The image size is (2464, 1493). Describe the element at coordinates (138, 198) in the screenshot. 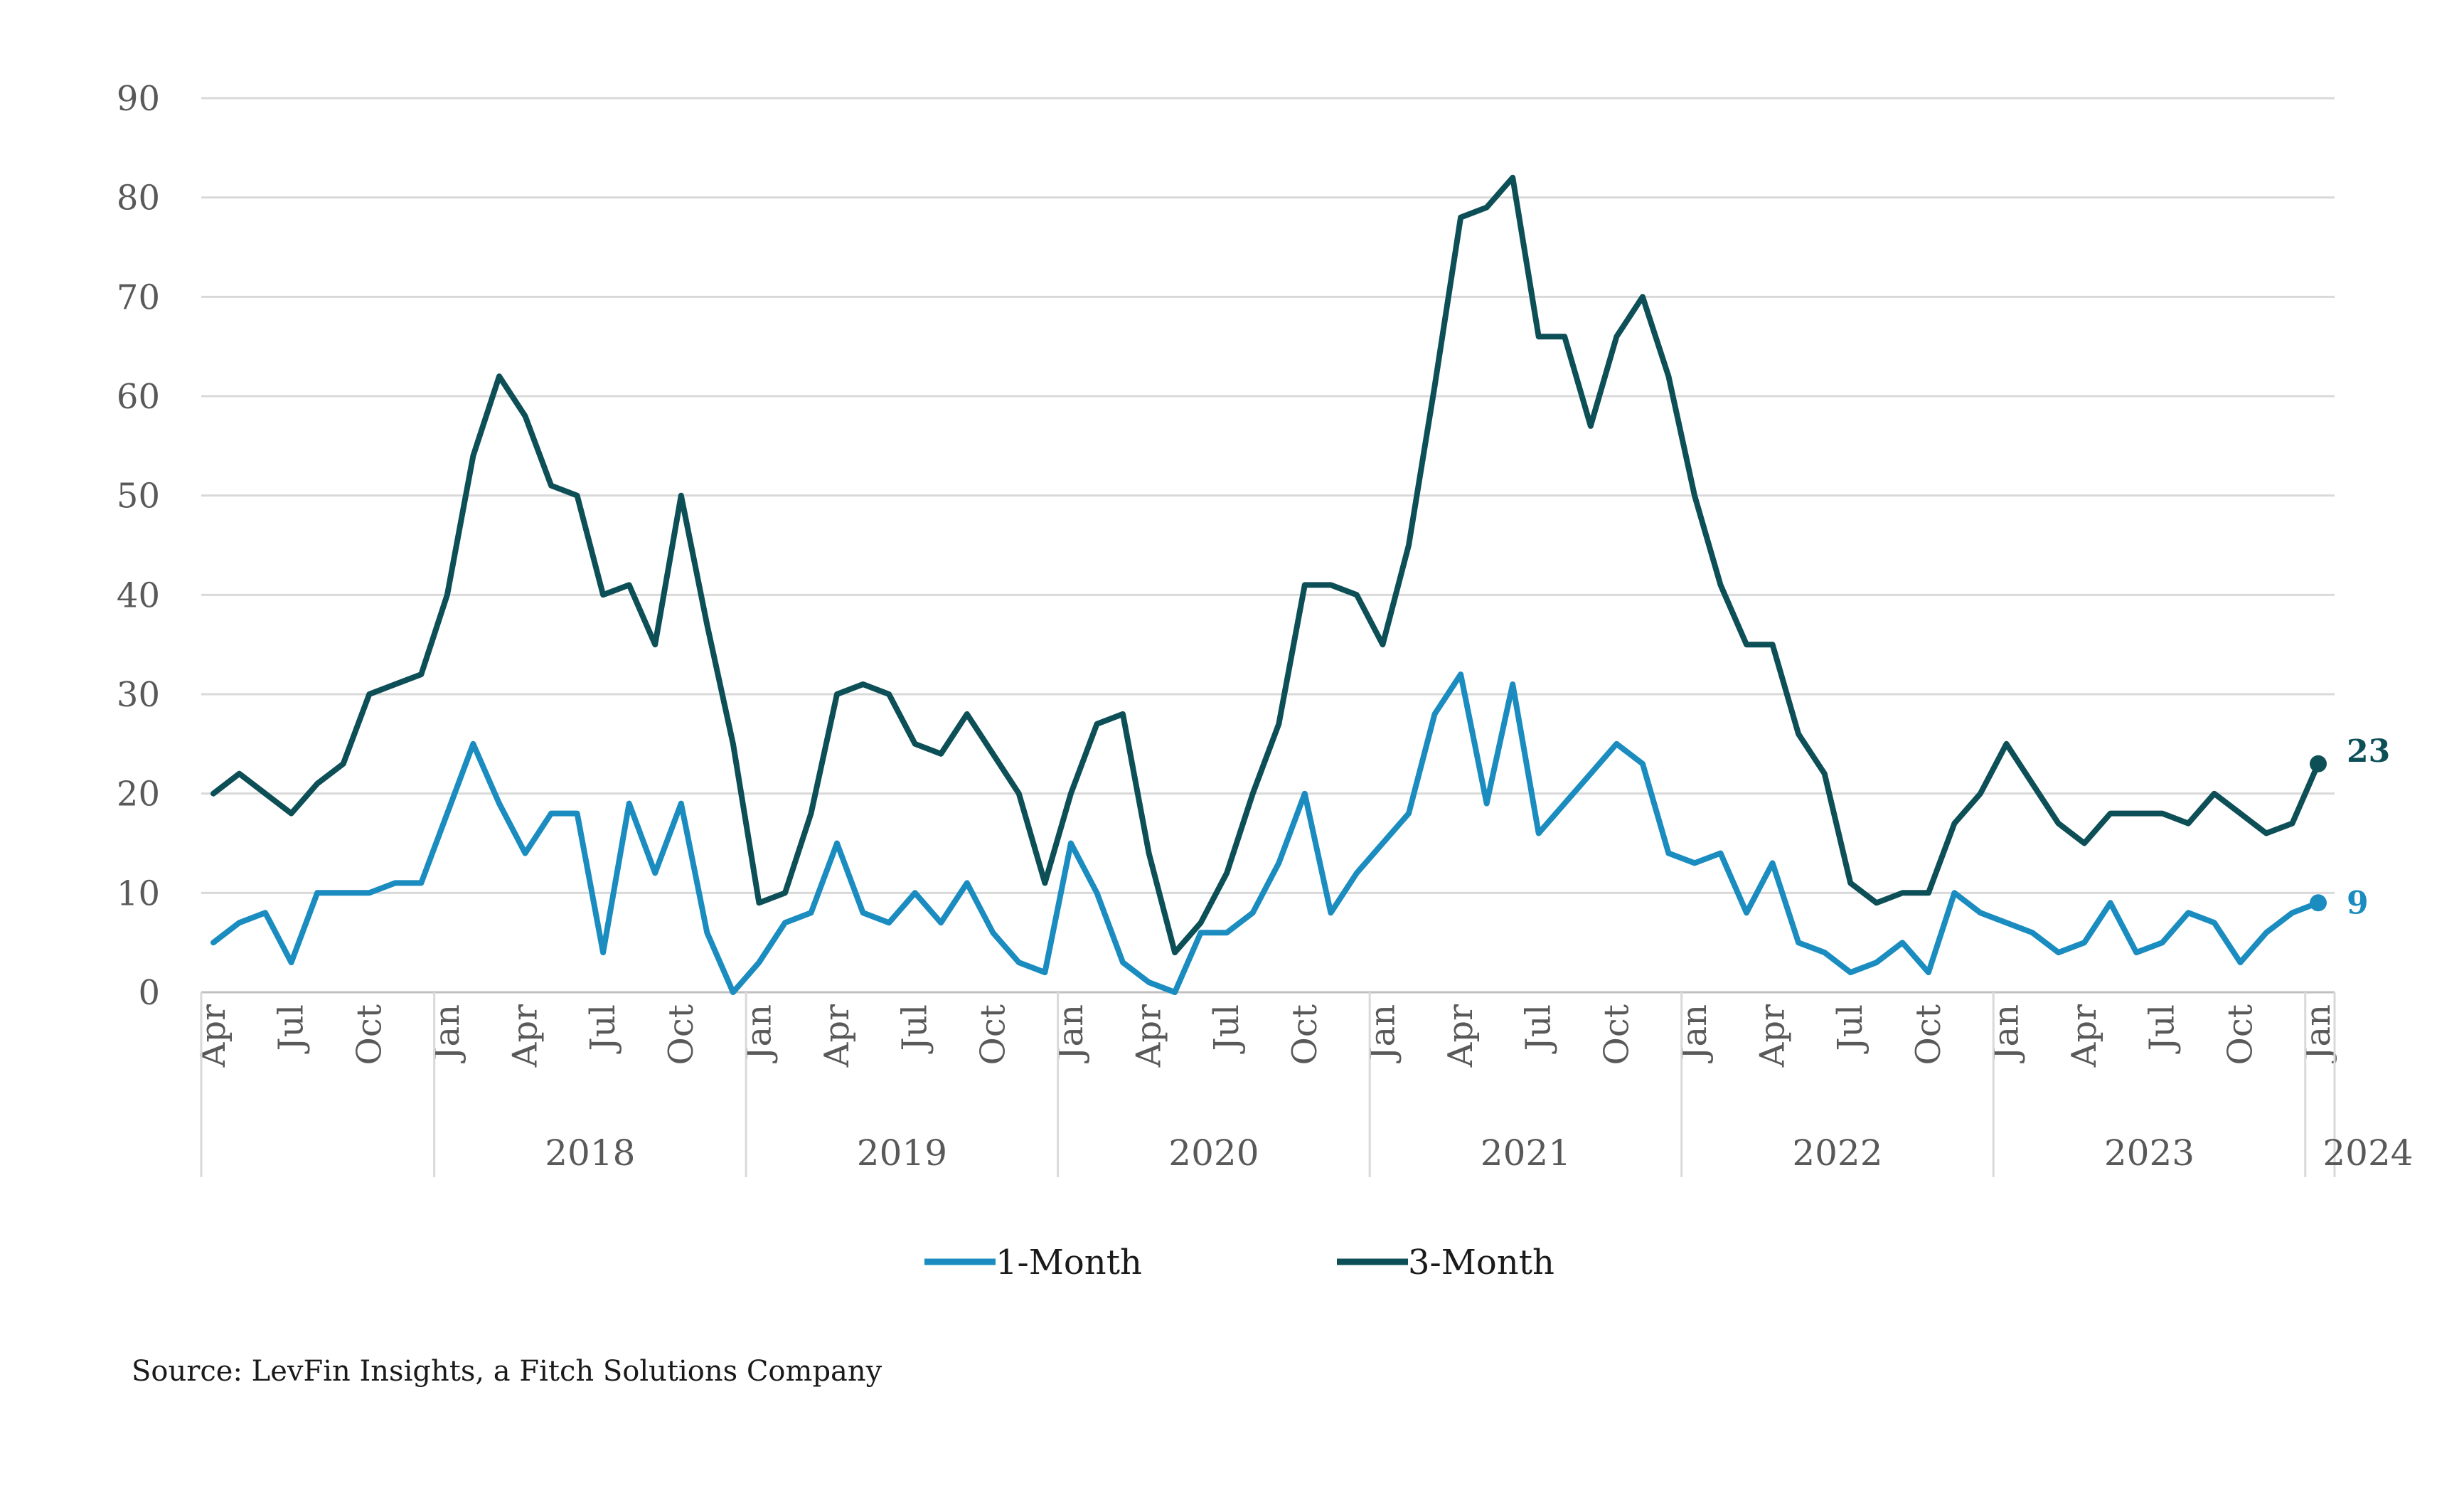

I see `y-tick-label: 80` at that location.